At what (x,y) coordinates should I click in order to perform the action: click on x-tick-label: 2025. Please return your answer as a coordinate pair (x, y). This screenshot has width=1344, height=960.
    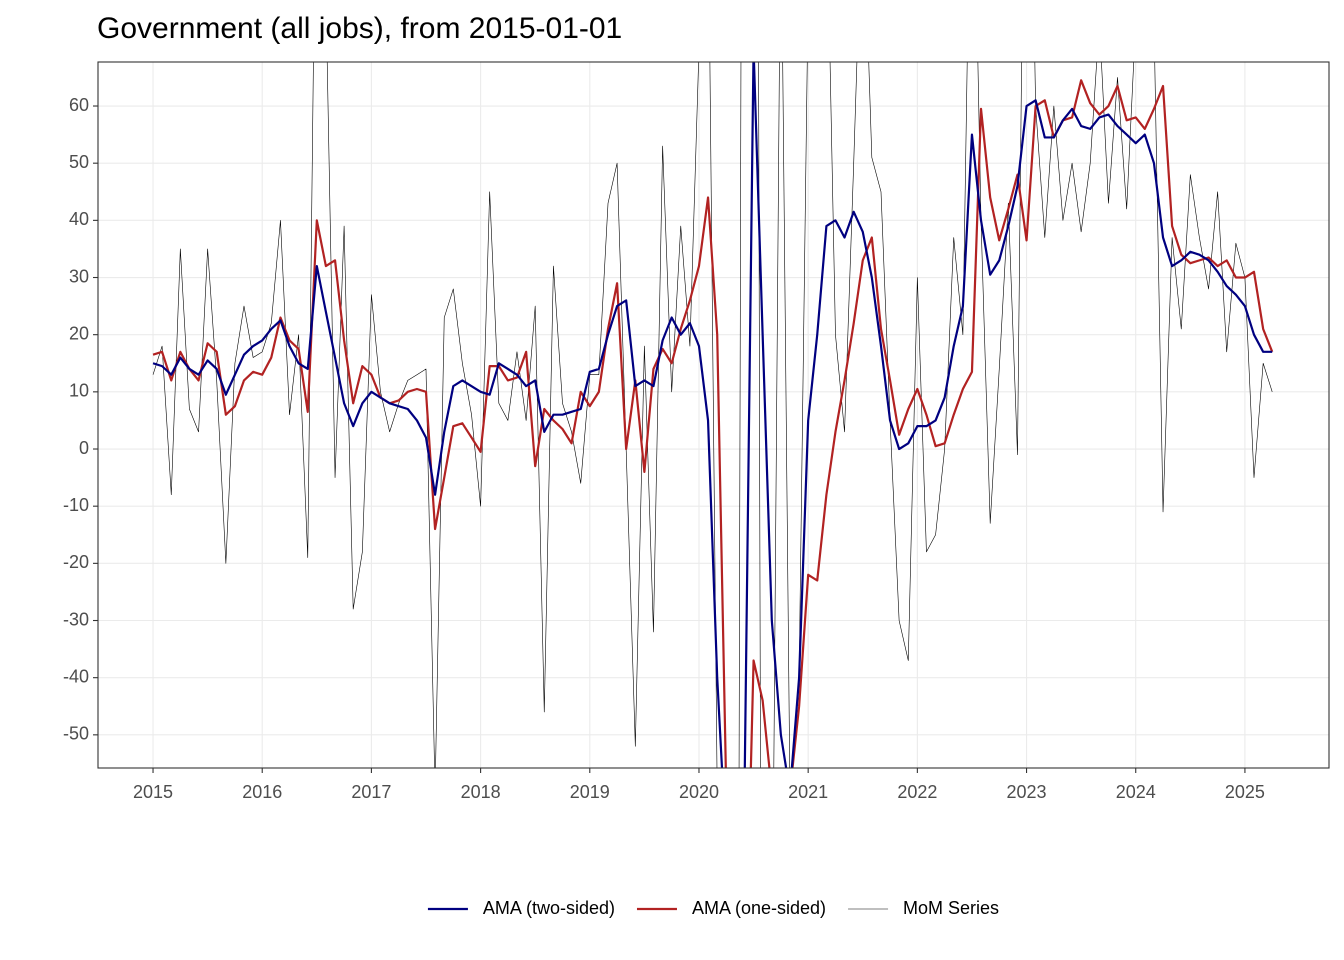
    Looking at the image, I should click on (1245, 792).